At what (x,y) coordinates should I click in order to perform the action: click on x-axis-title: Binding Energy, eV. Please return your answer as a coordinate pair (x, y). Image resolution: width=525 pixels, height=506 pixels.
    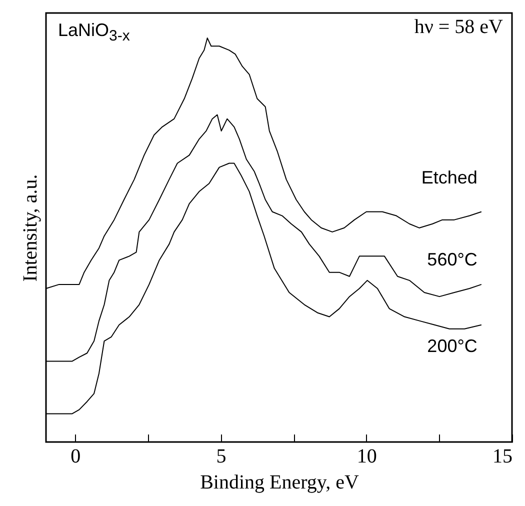
    Looking at the image, I should click on (280, 483).